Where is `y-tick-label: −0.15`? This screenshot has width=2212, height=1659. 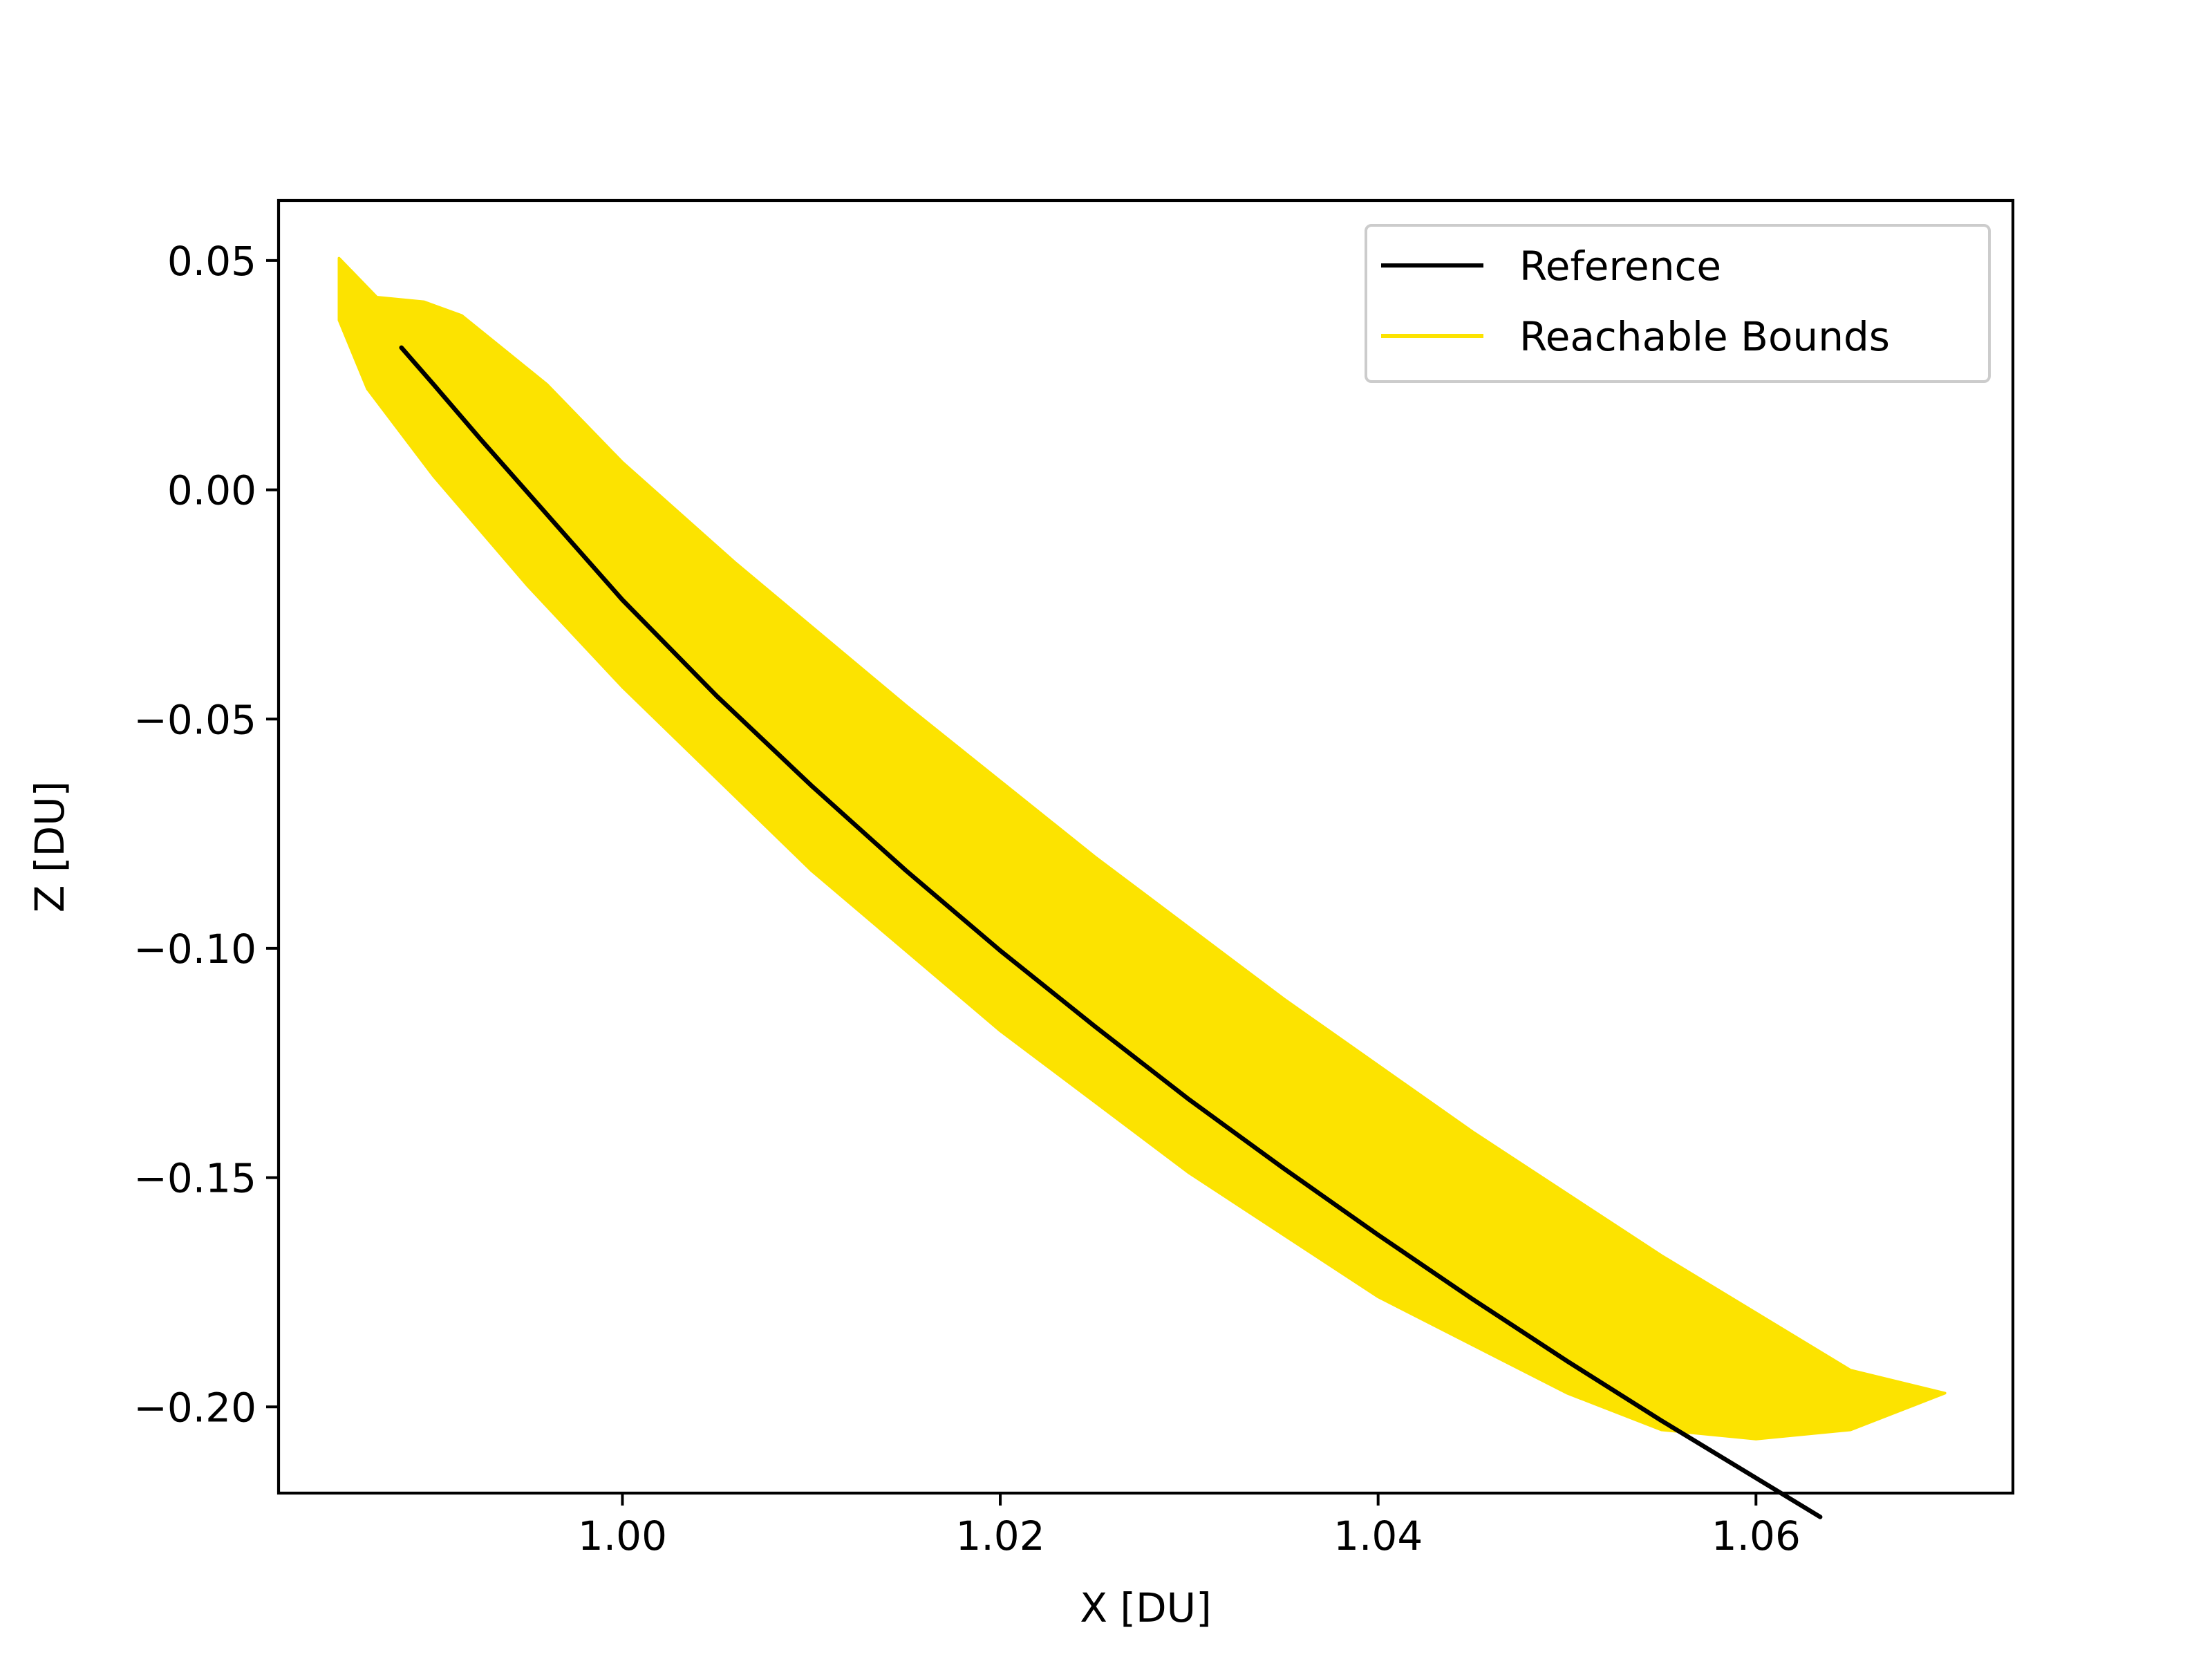
y-tick-label: −0.15 is located at coordinates (194, 1178).